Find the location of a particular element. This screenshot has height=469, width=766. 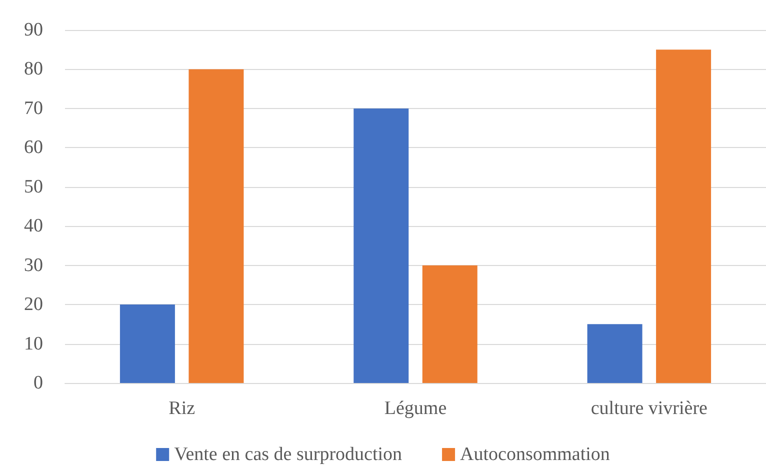

y-tick-label: 0 is located at coordinates (38, 383).